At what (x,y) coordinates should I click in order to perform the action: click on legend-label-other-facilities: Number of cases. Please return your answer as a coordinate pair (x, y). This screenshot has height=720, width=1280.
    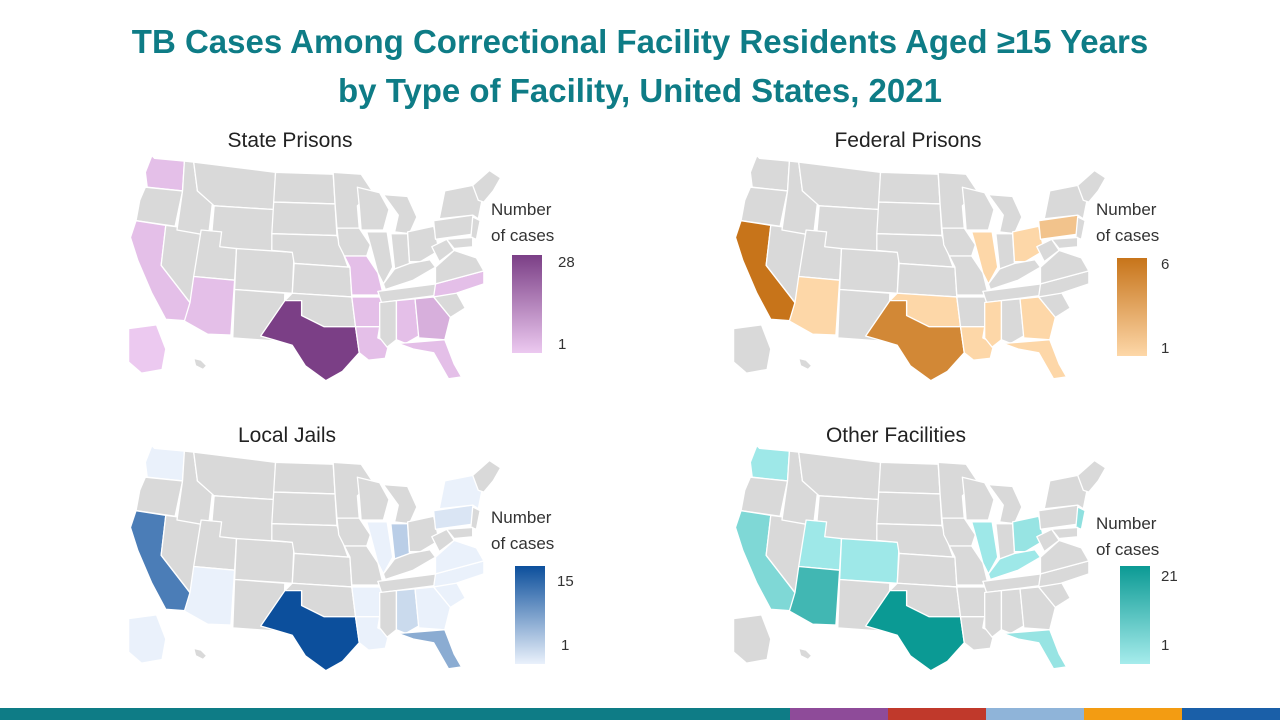
    Looking at the image, I should click on (1128, 536).